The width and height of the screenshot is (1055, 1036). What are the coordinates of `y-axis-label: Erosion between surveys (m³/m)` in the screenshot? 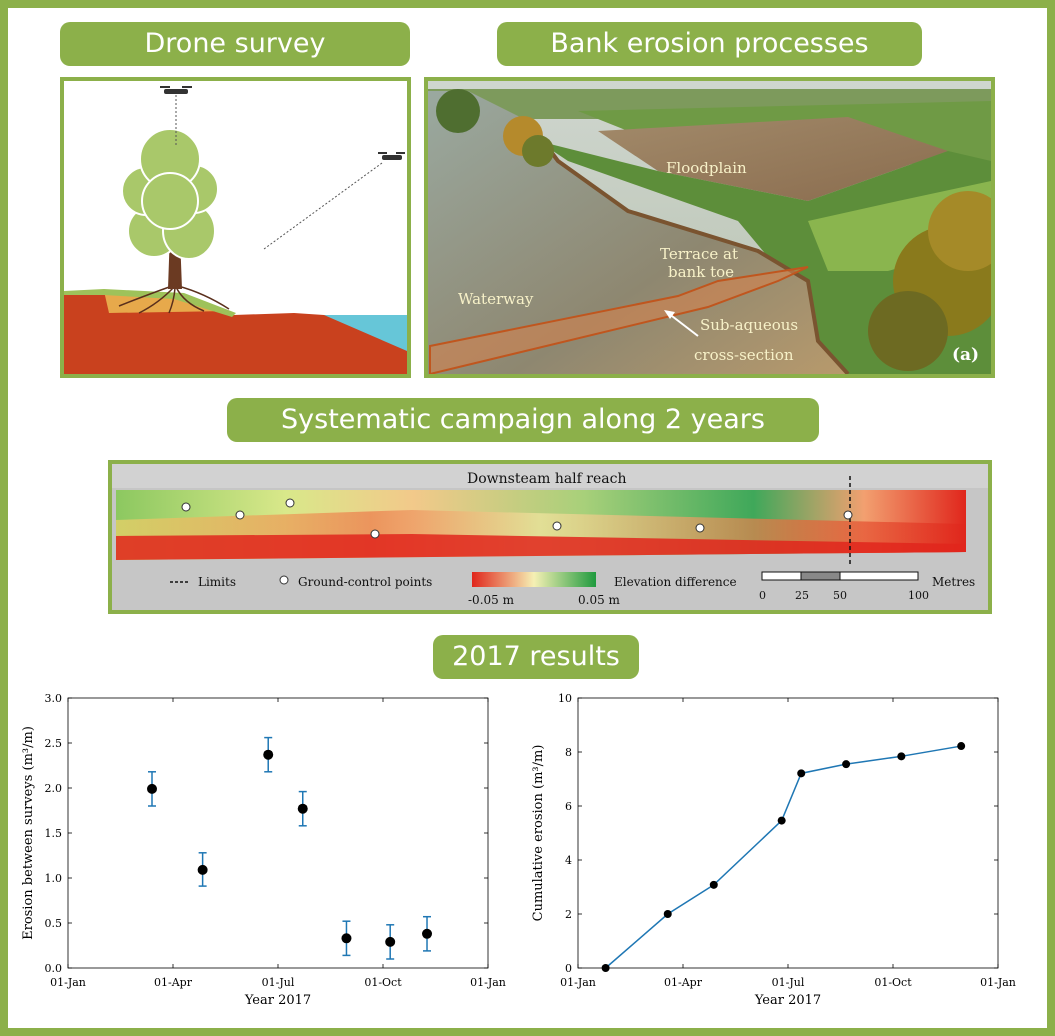 It's located at (28, 833).